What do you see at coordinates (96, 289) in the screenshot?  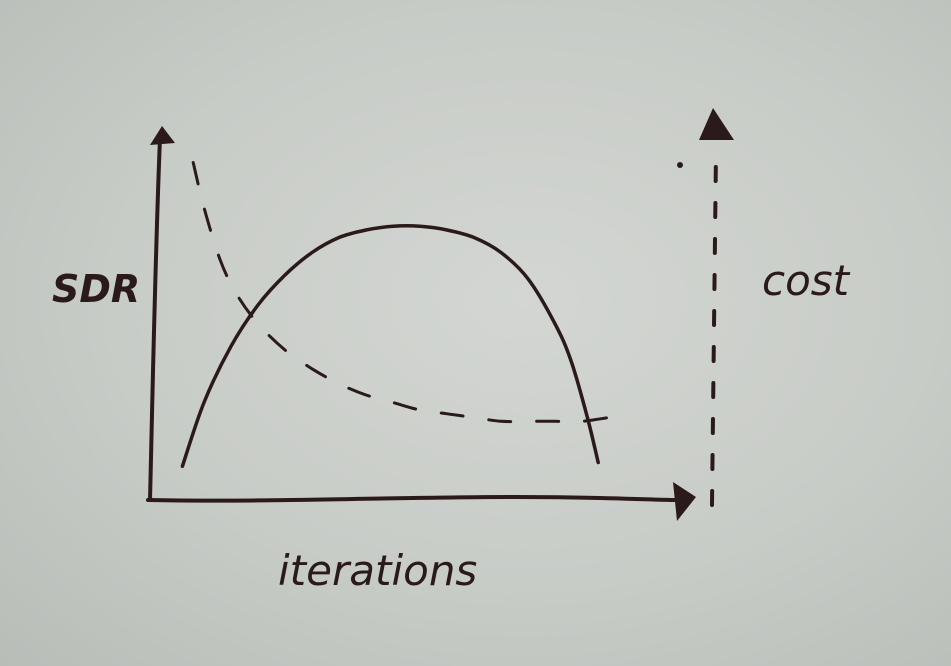 I see `y-axis-label: SDR` at bounding box center [96, 289].